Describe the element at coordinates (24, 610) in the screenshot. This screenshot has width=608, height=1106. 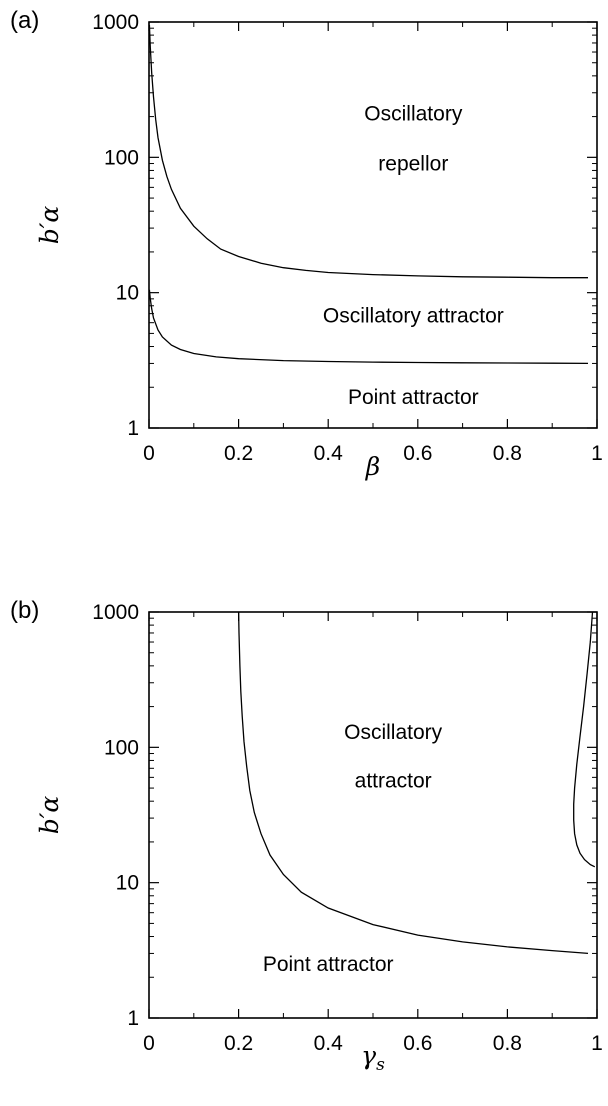
I see `panel-label: (b)` at that location.